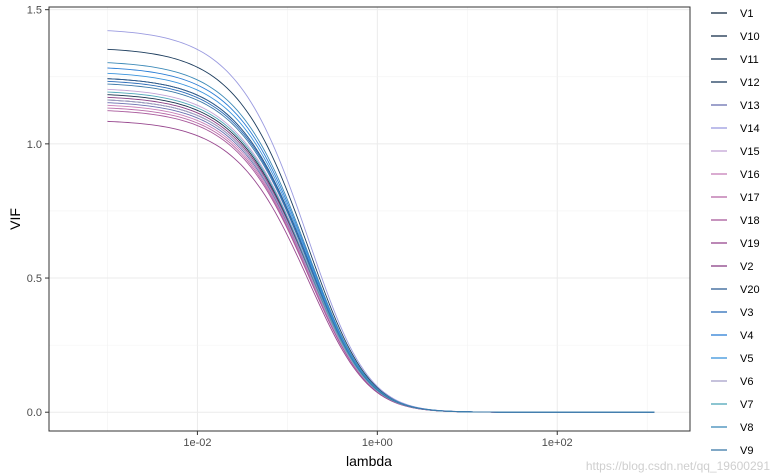  I want to click on legend-label-v12: V12, so click(750, 83).